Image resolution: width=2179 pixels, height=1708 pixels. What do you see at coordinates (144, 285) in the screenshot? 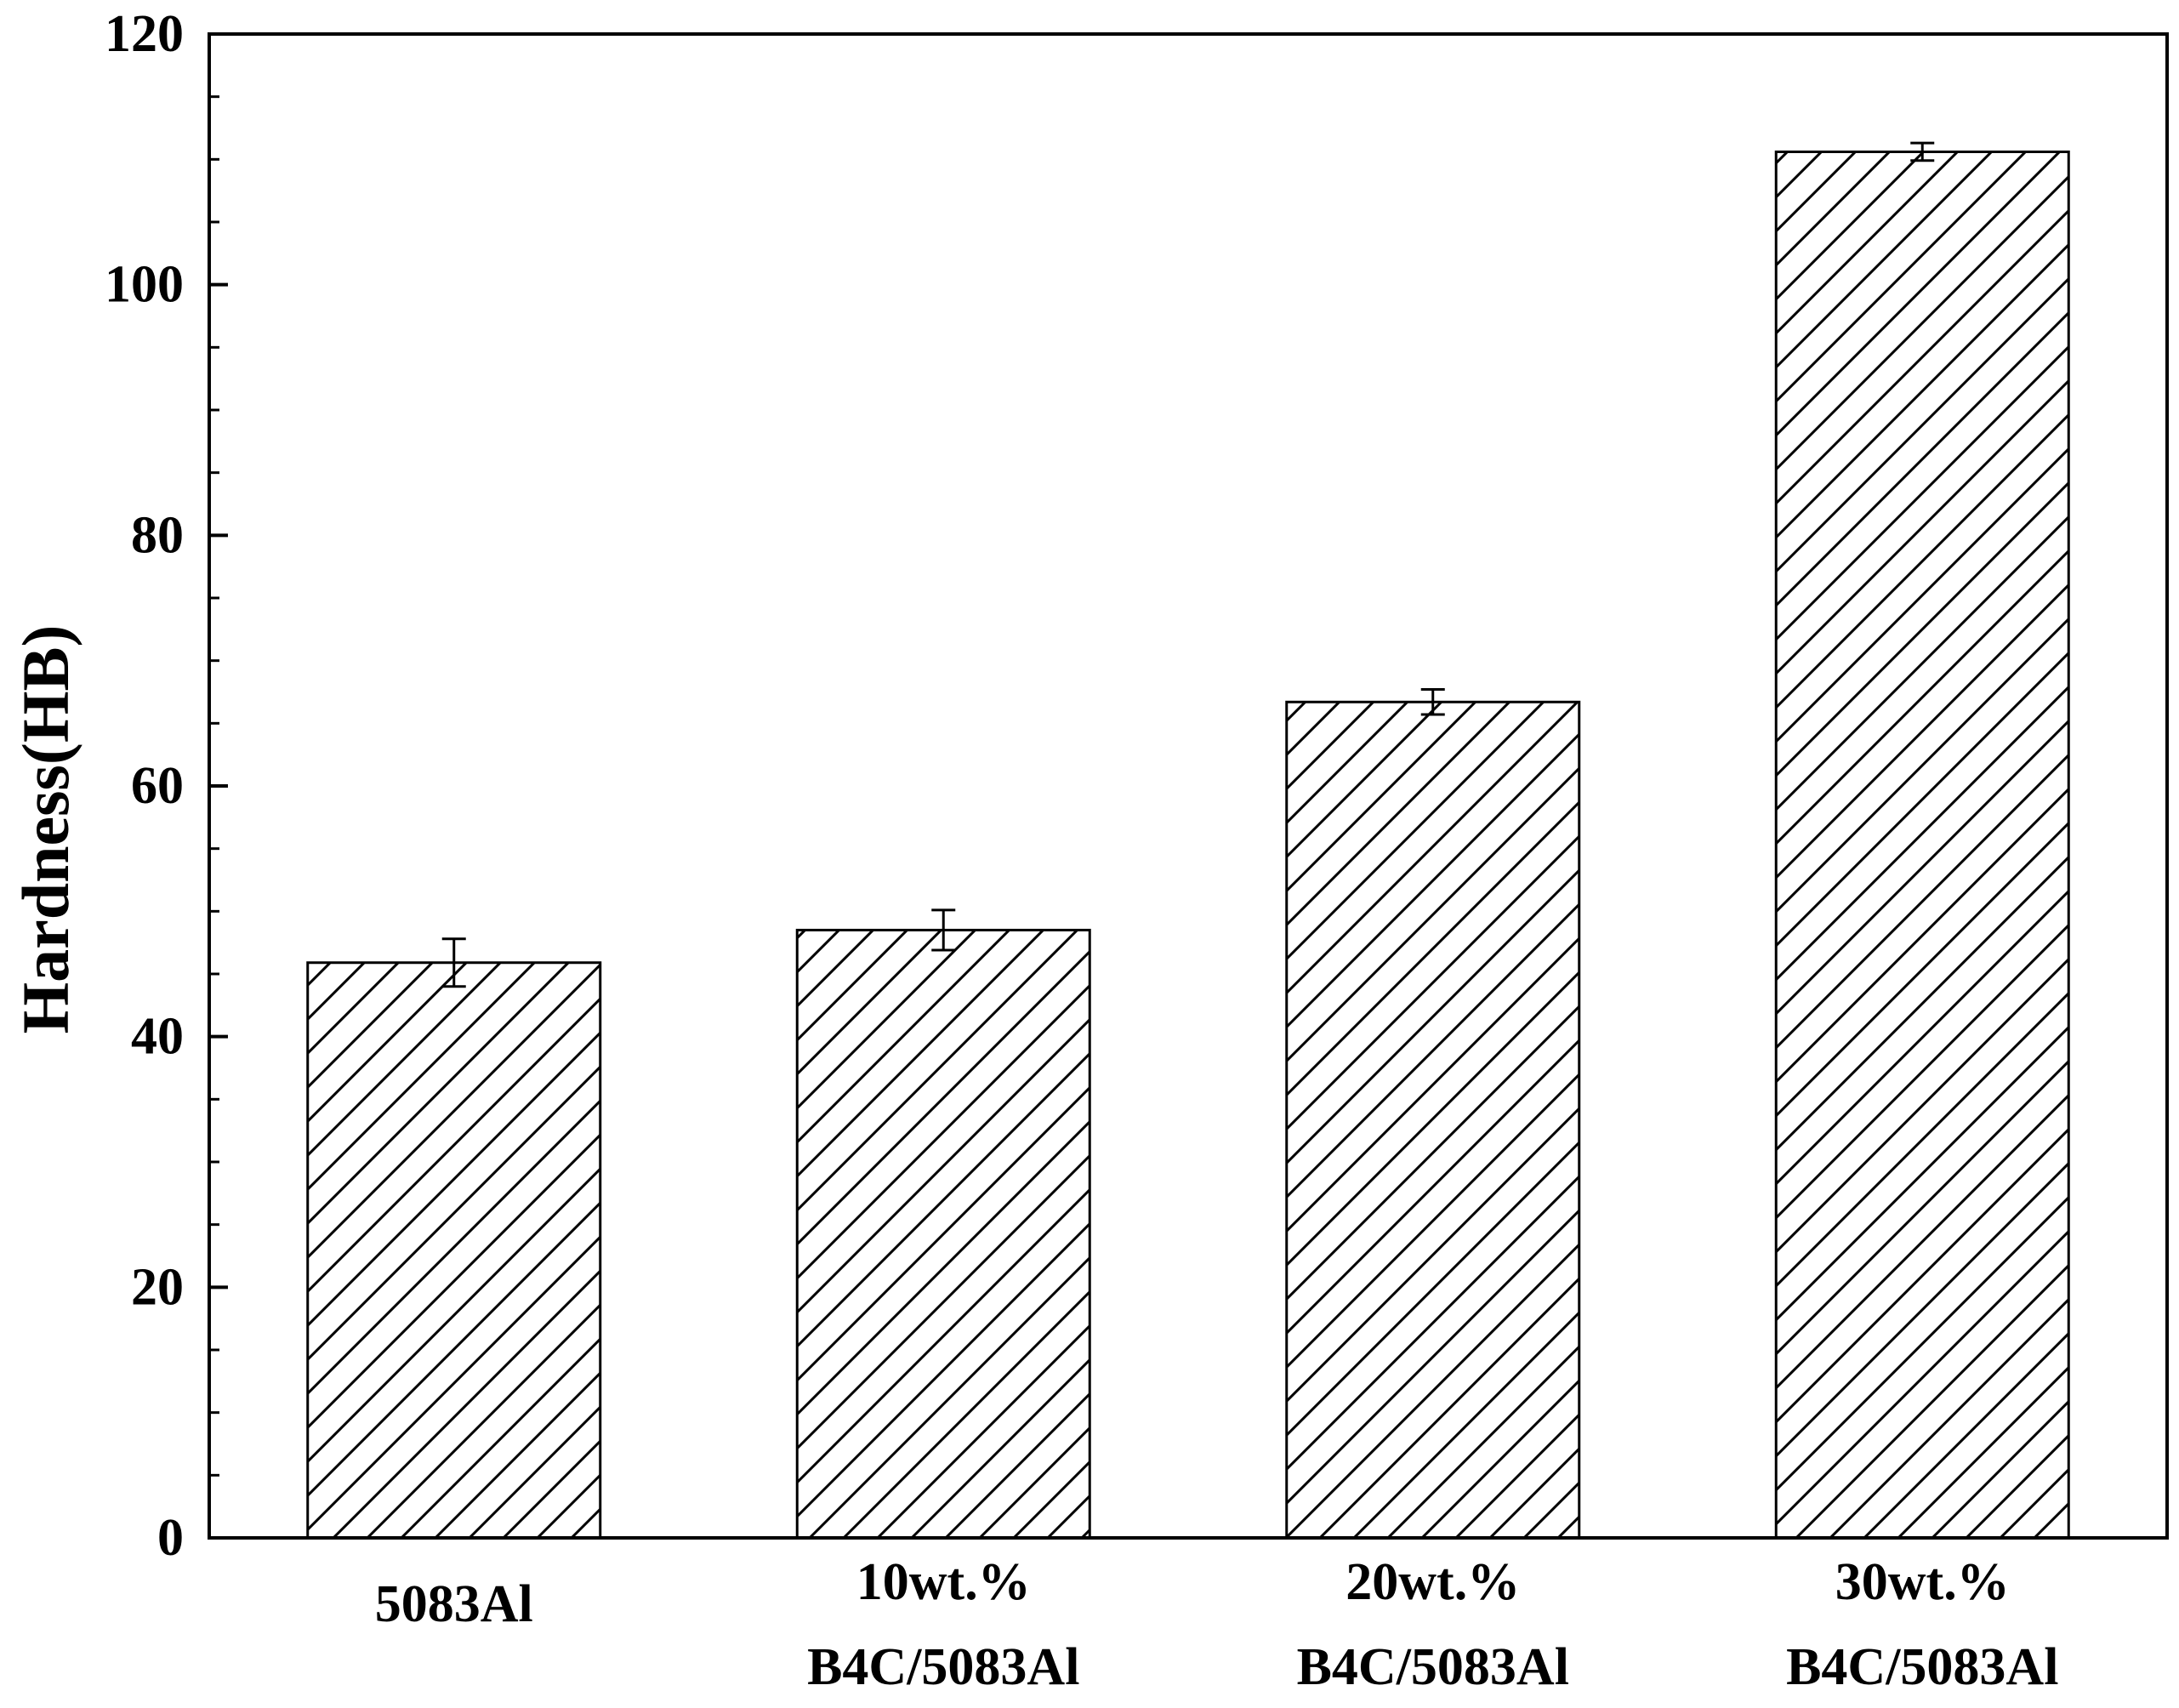
I see `y-tick-label: 100` at bounding box center [144, 285].